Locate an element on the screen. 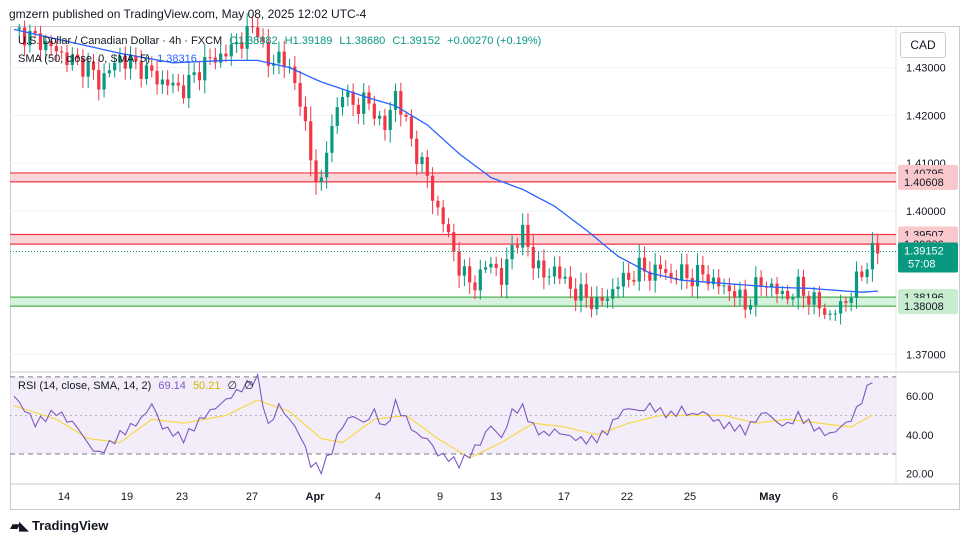  rsi-ma-value: 50.21 is located at coordinates (206, 386).